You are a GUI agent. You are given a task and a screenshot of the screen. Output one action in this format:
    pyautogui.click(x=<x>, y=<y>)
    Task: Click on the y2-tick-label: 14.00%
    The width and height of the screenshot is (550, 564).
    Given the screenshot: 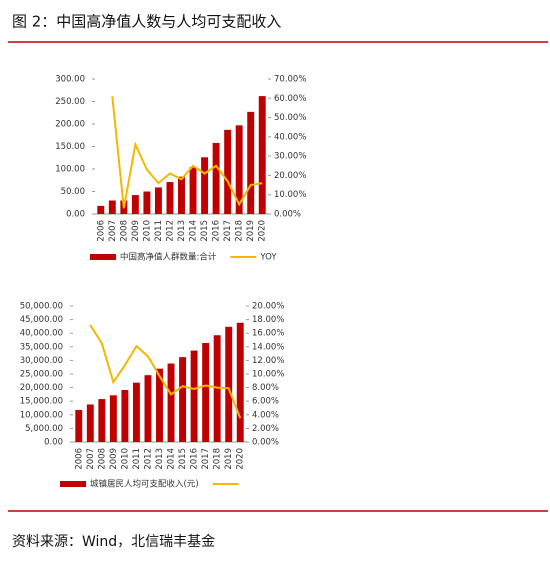 What is the action you would take?
    pyautogui.click(x=268, y=347)
    